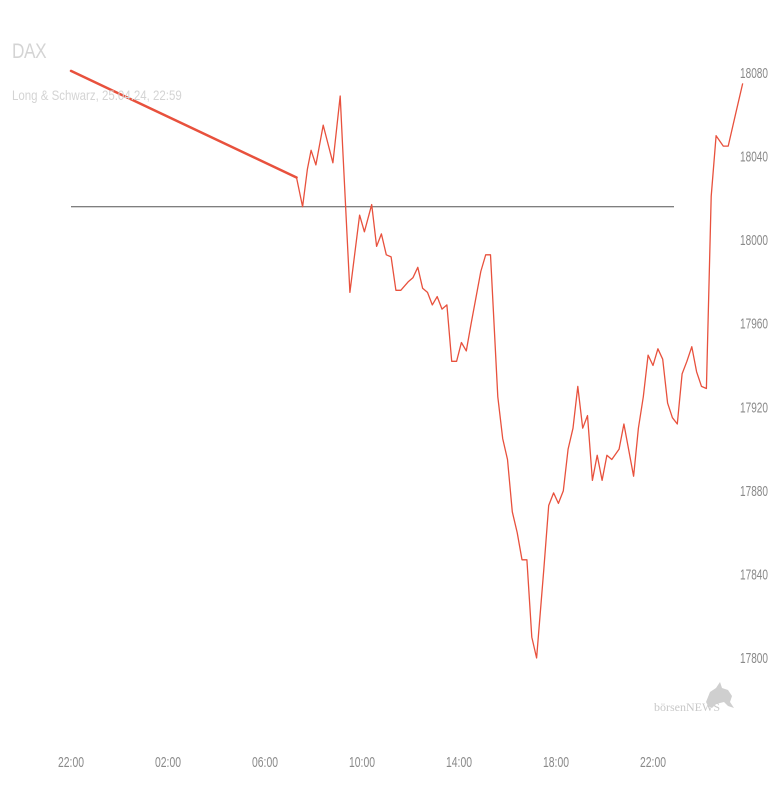  Describe the element at coordinates (754, 240) in the screenshot. I see `y-tick-label: 18000` at that location.